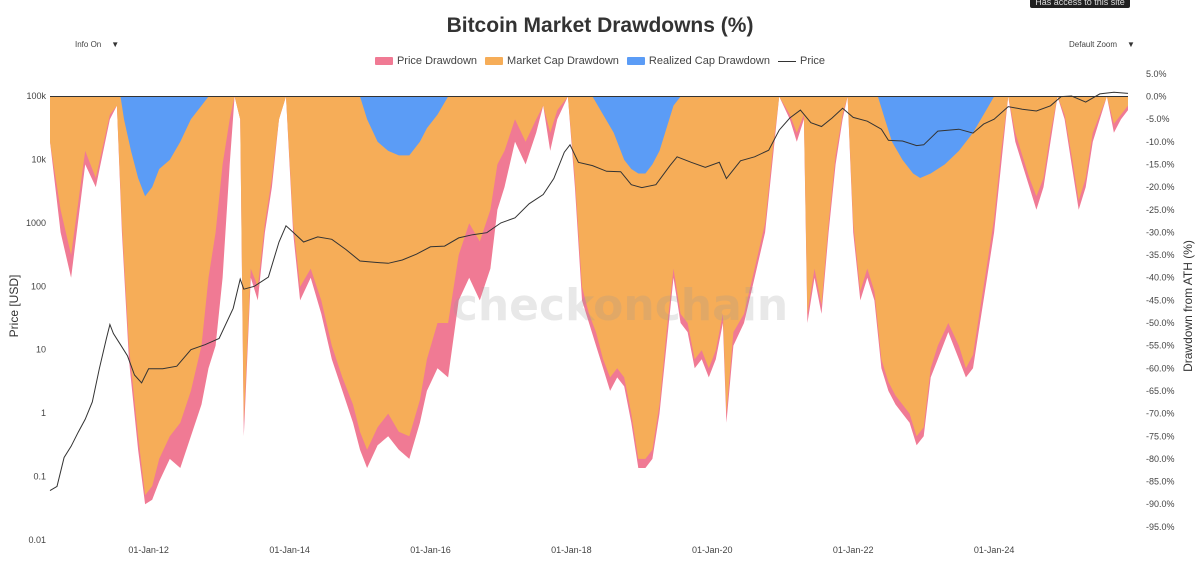 The width and height of the screenshot is (1200, 582). I want to click on legend-label: Market Cap Drawdown, so click(563, 61).